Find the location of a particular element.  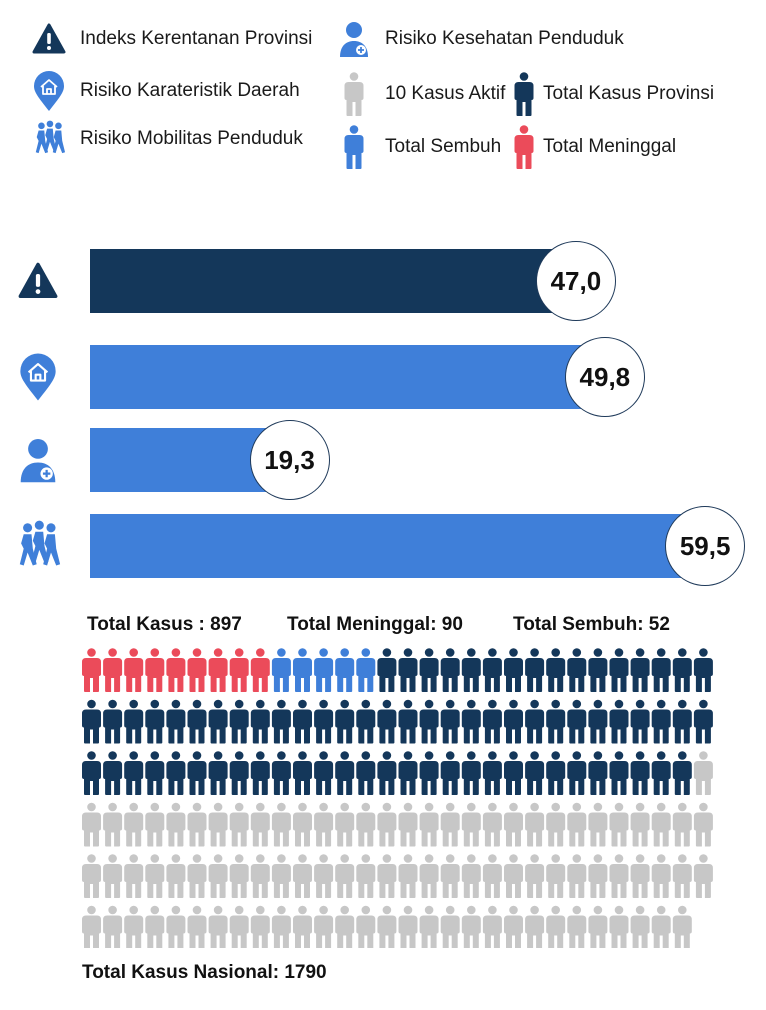

legend-item-active: 10 Kasus Aktif is located at coordinates (421, 94).